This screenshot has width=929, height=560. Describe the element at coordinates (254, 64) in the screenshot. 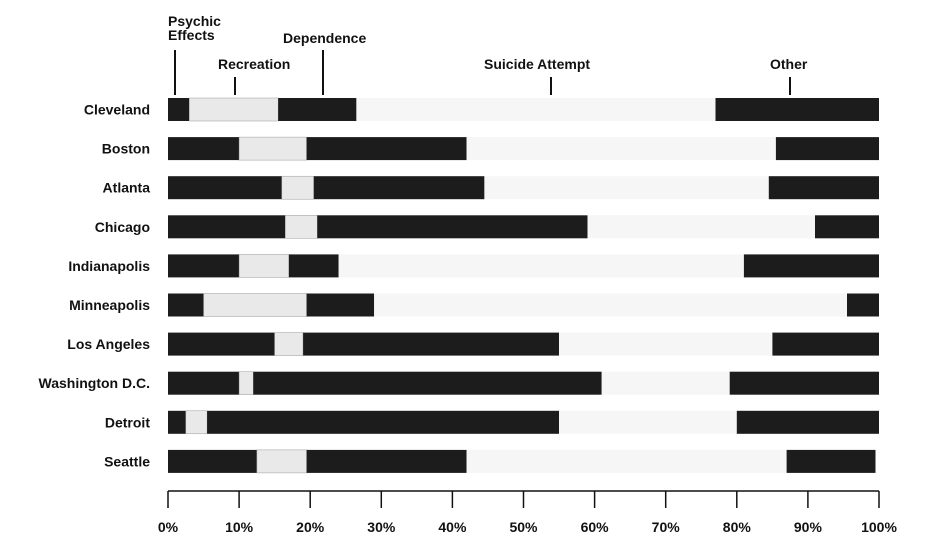

I see `legend-label-recreation: Recreation` at that location.